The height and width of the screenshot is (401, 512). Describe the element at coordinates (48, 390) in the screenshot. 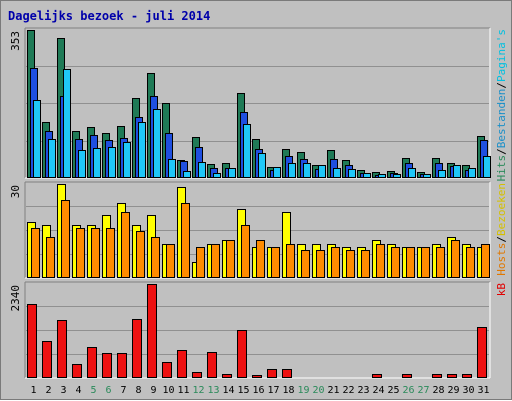

I see `x-tick-label: 2` at that location.